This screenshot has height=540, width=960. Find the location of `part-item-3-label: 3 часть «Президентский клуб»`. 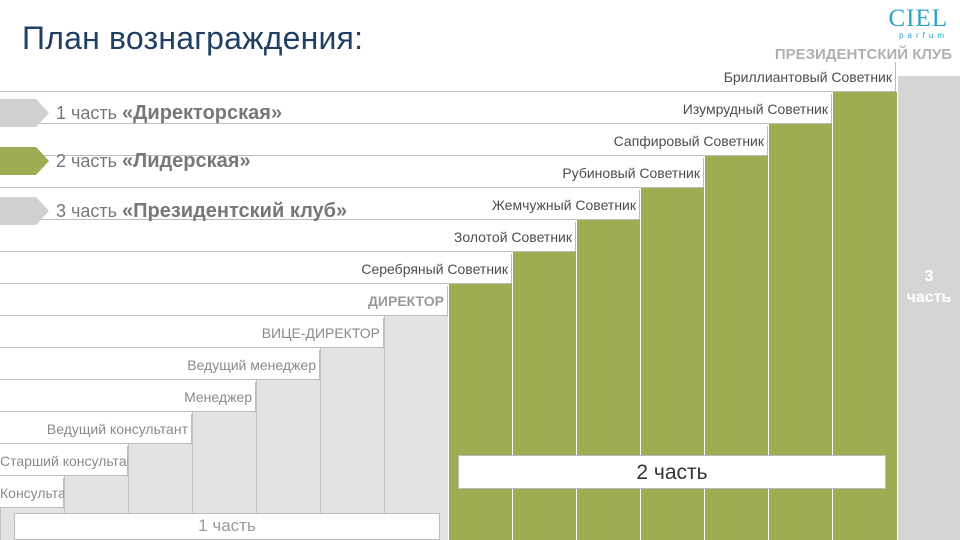

part-item-3-label: 3 часть «Президентский клуб» is located at coordinates (202, 211).